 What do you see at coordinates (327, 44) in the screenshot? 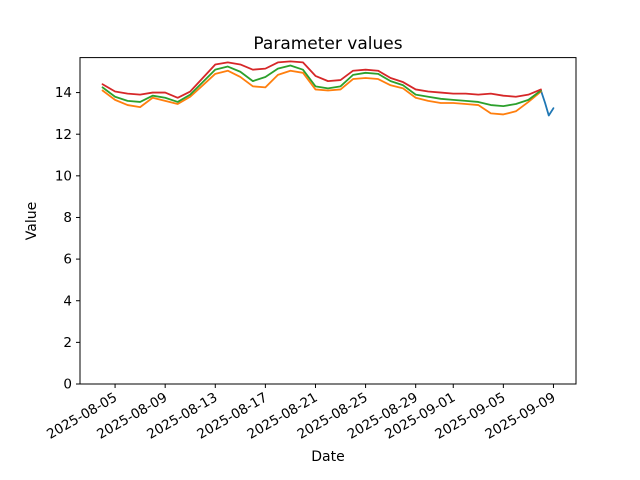
I see `chart-title: Parameter values` at bounding box center [327, 44].